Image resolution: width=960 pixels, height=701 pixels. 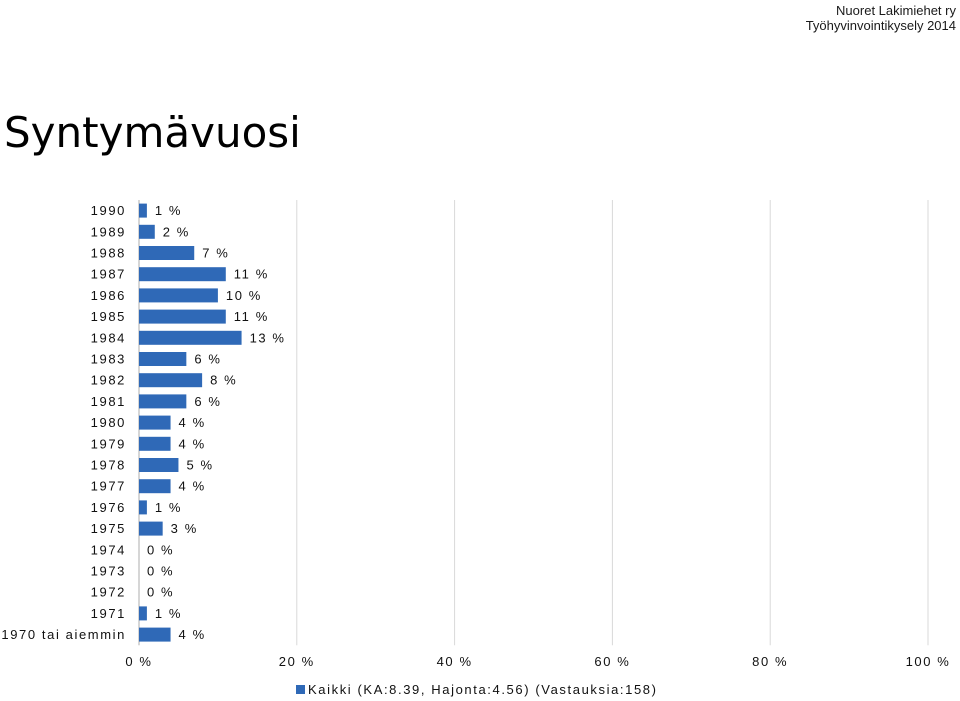 What do you see at coordinates (199, 465) in the screenshot?
I see `data-label: 5 %` at bounding box center [199, 465].